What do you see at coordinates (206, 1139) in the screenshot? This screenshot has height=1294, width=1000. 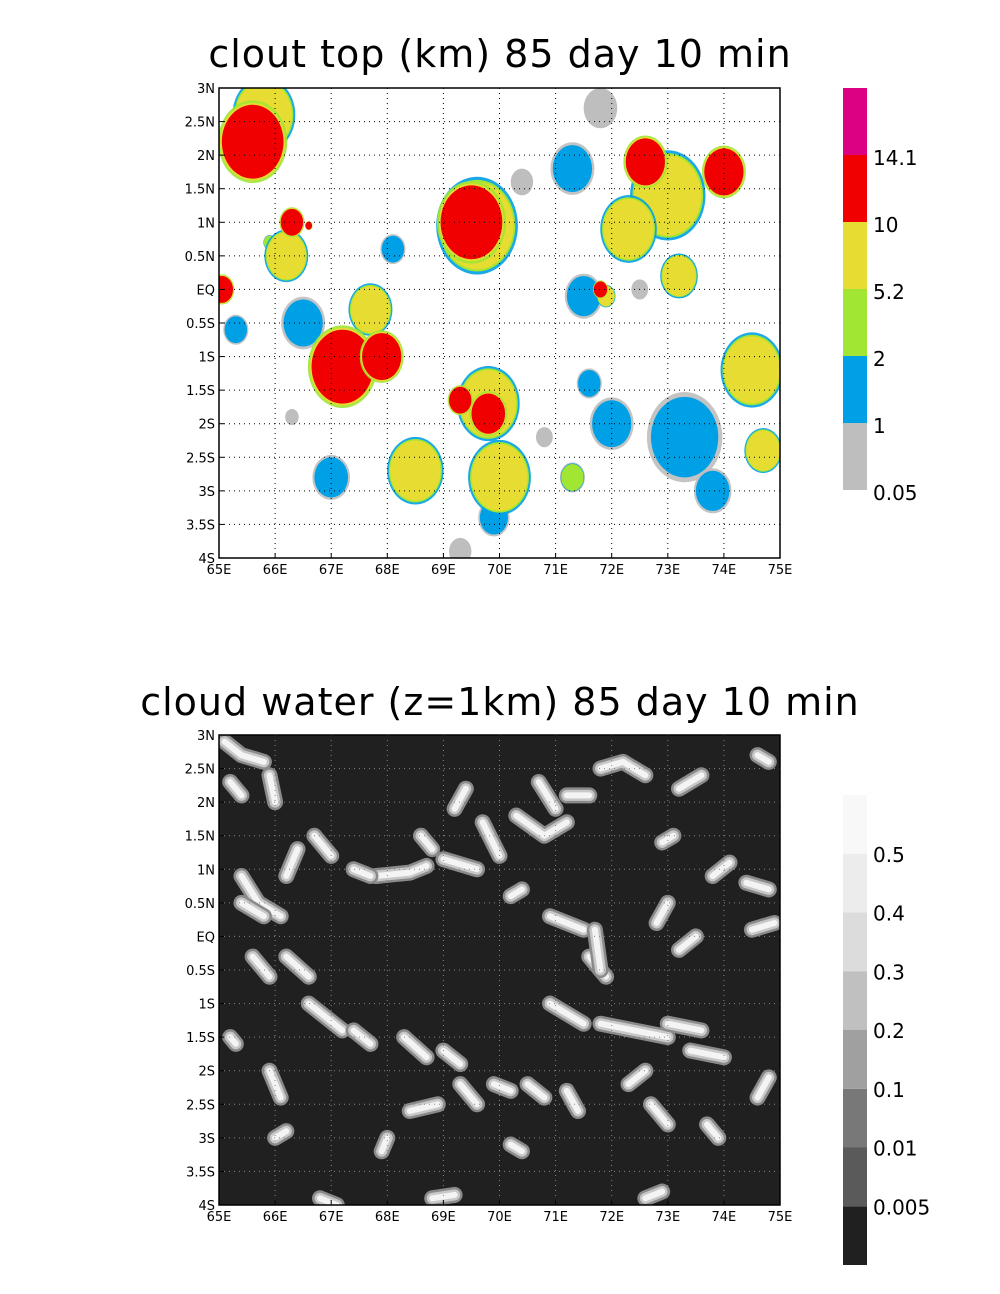 I see `y-tick-label: 3S` at bounding box center [206, 1139].